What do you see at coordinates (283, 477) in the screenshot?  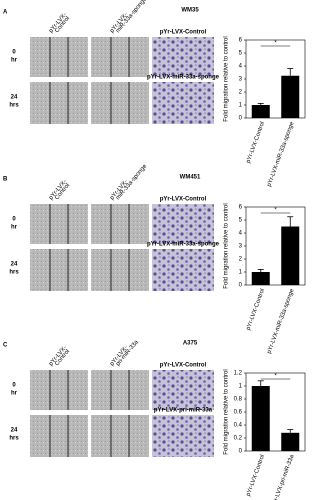 I see `x-tick-label: pYr-LVX-pri-miR-33a` at bounding box center [283, 477].